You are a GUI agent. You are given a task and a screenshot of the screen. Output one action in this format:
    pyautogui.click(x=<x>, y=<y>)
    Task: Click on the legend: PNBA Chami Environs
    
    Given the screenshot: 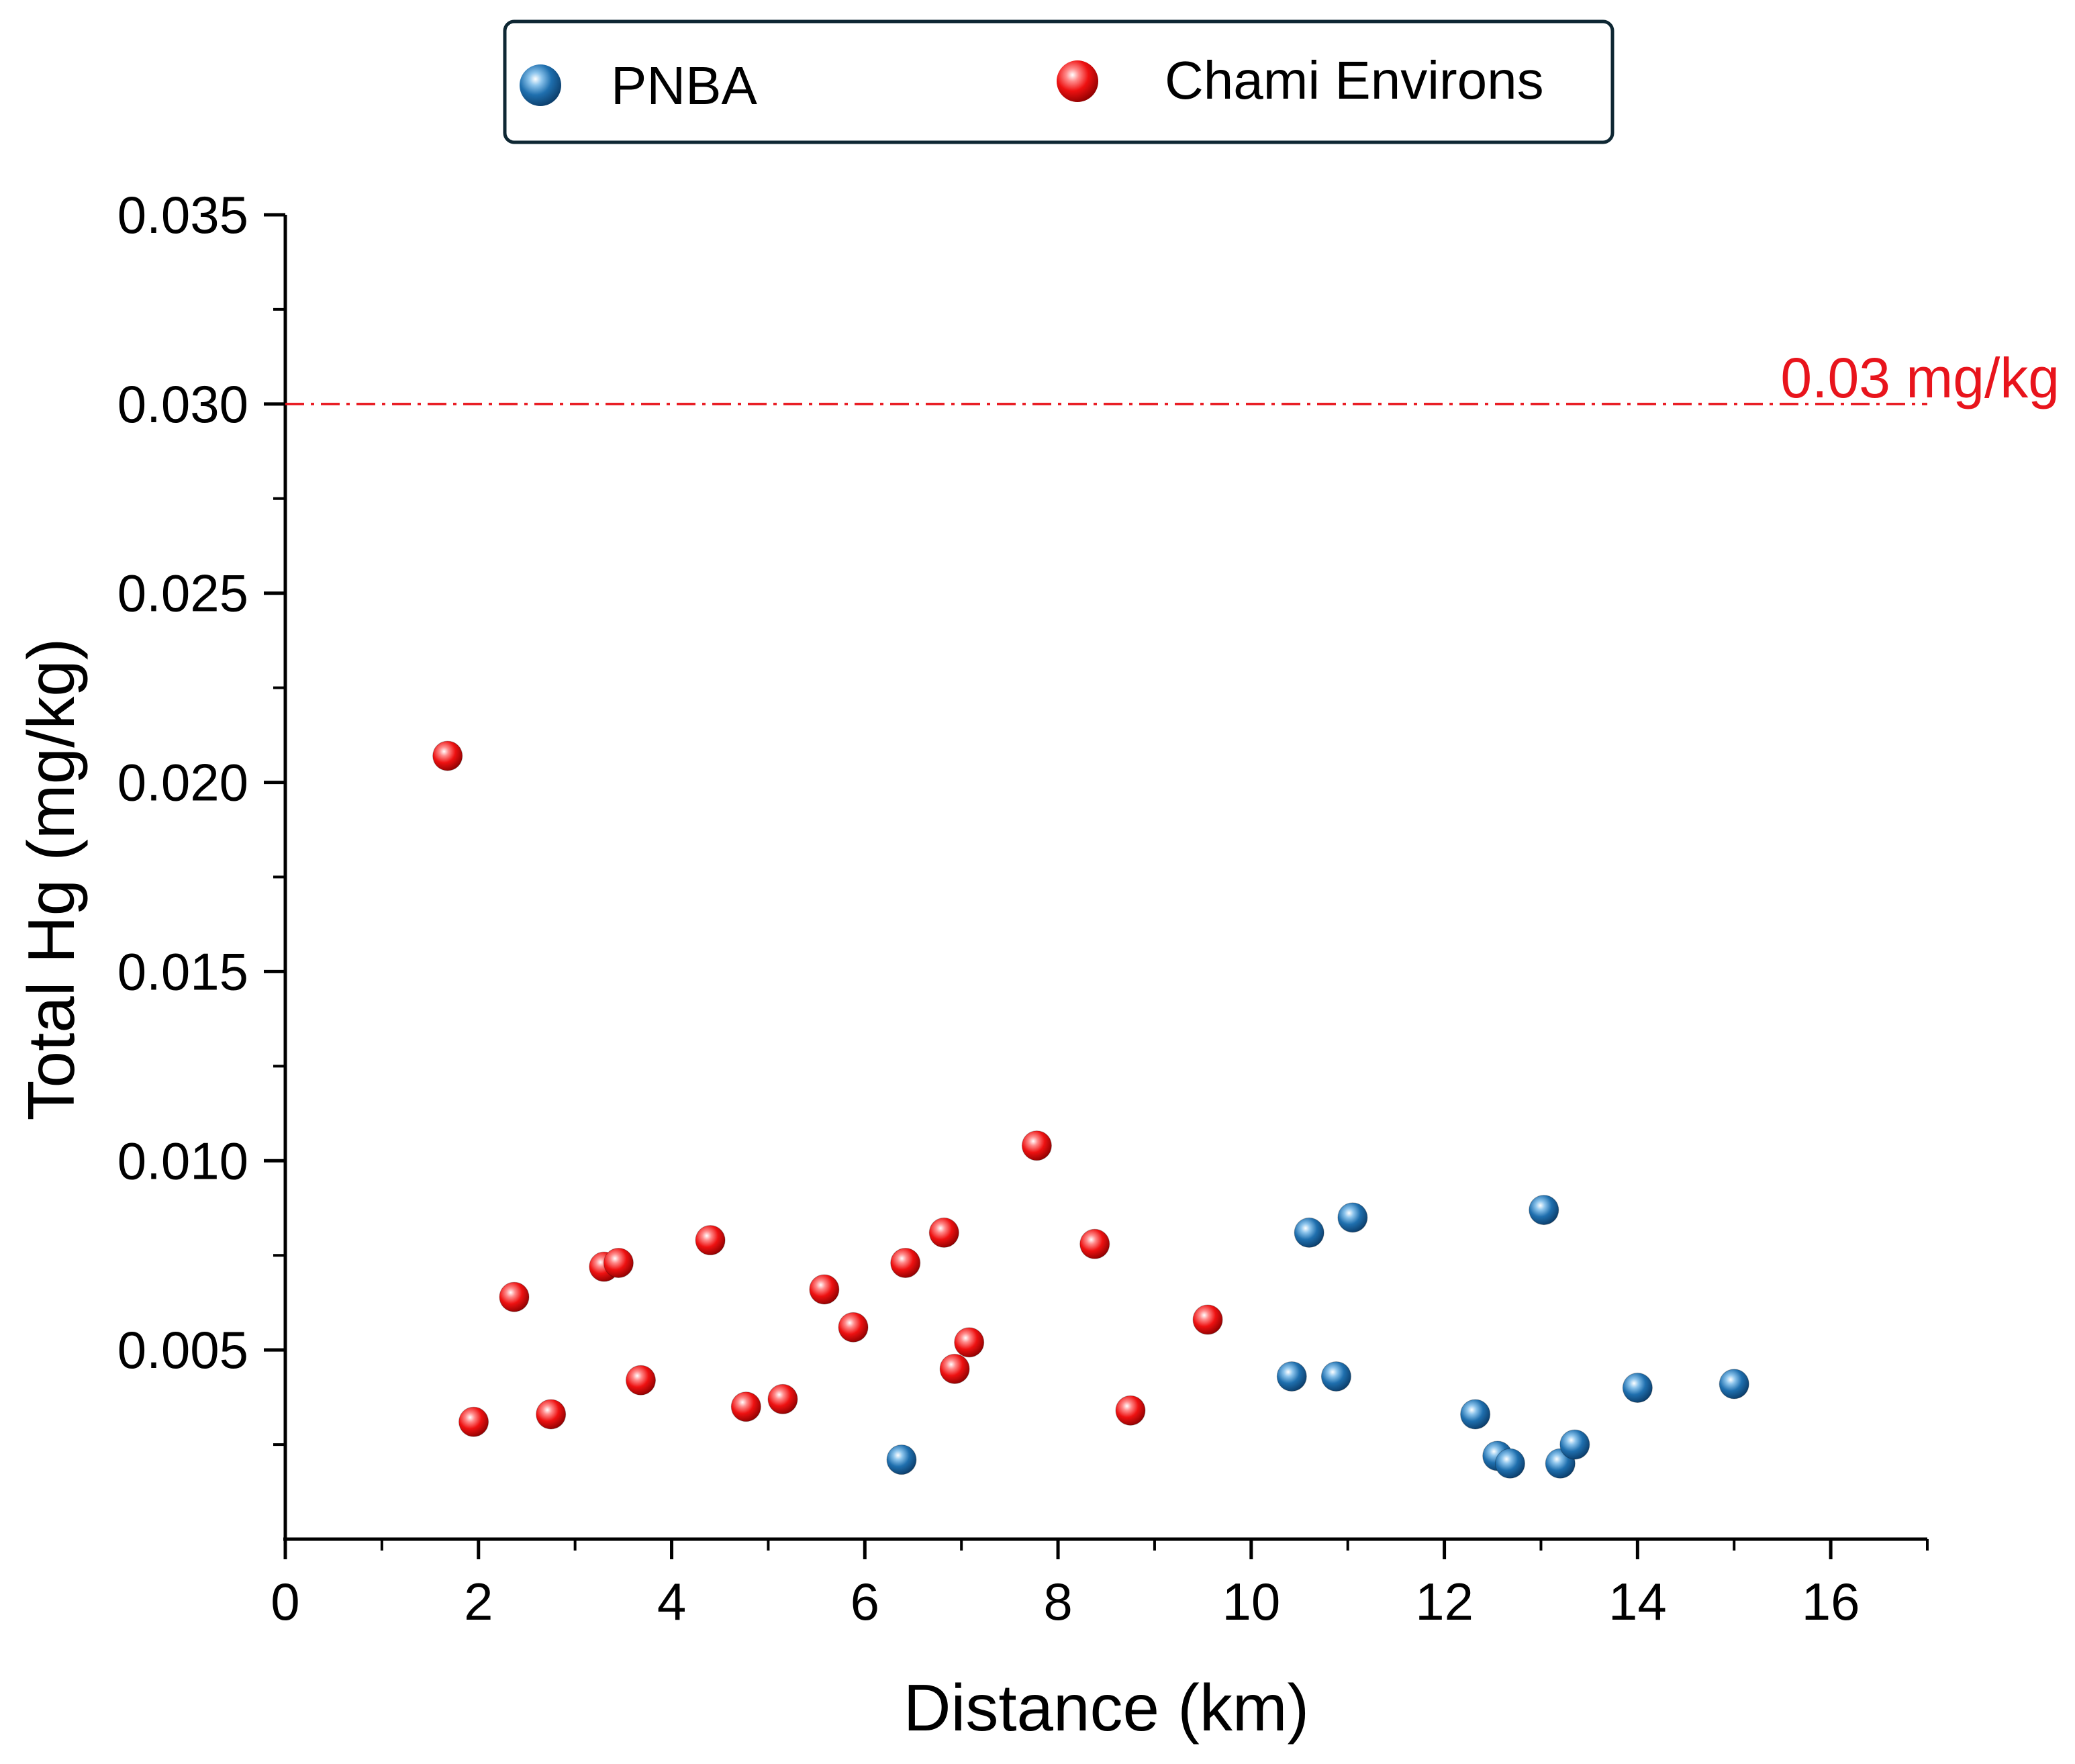 What is the action you would take?
    pyautogui.click(x=1059, y=81)
    